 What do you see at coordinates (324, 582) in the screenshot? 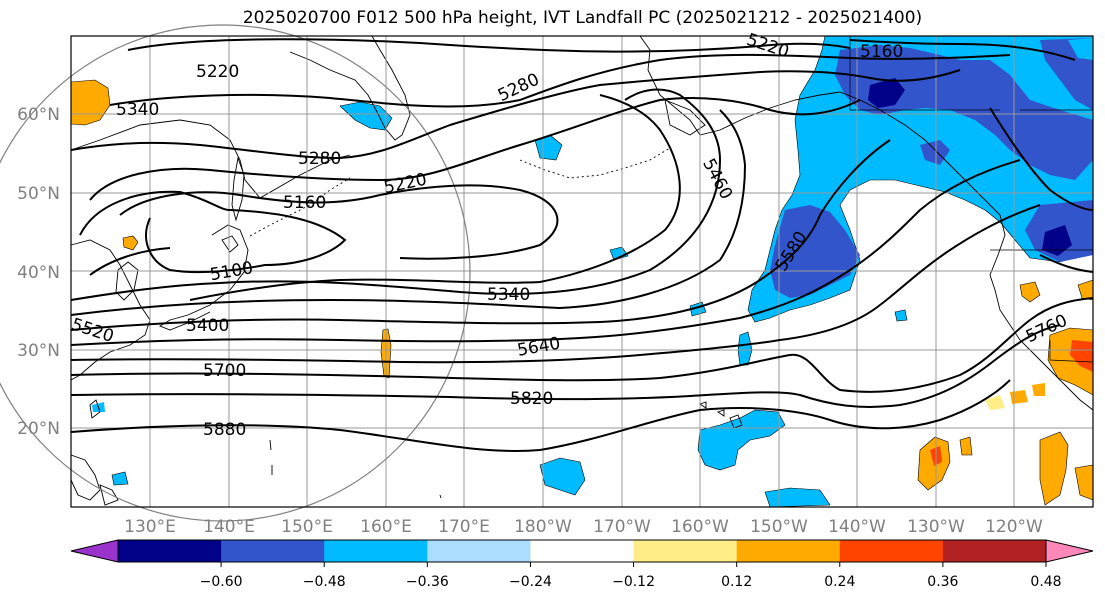
I see `colorbar-tick-label: −0.48` at bounding box center [324, 582].